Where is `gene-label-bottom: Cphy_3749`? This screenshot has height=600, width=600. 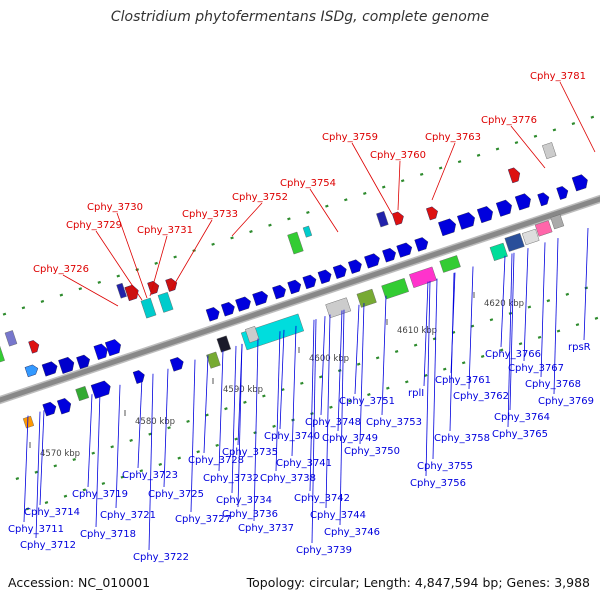
gene-label-bottom: Cphy_3749 is located at coordinates (350, 438).